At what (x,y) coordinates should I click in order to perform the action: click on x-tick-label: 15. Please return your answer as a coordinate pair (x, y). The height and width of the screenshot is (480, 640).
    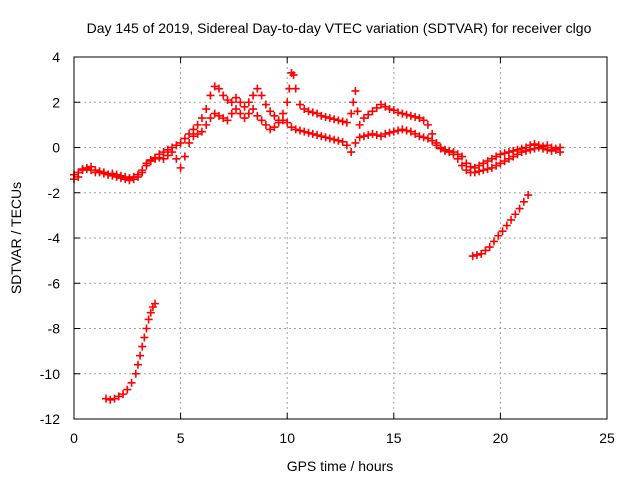
    Looking at the image, I should click on (394, 438).